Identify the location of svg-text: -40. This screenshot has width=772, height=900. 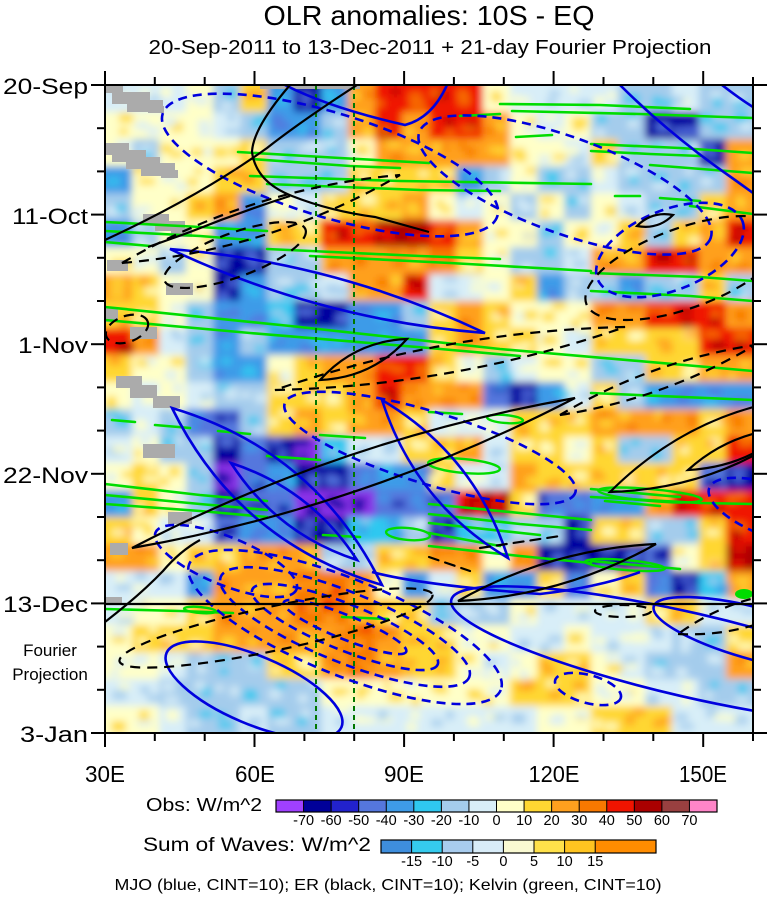
(386, 821).